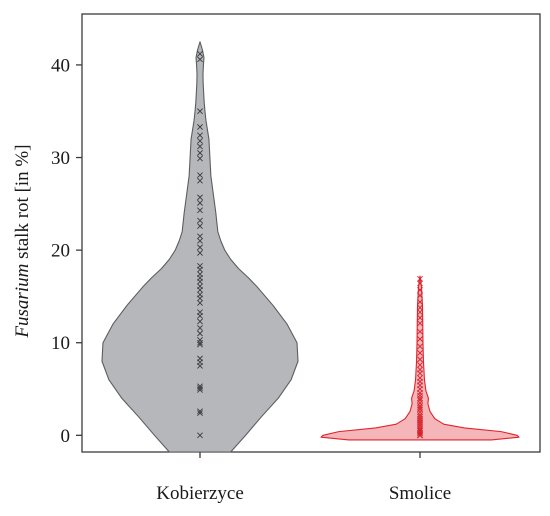 This screenshot has width=550, height=516. What do you see at coordinates (60, 343) in the screenshot?
I see `y-tick-label: 10` at bounding box center [60, 343].